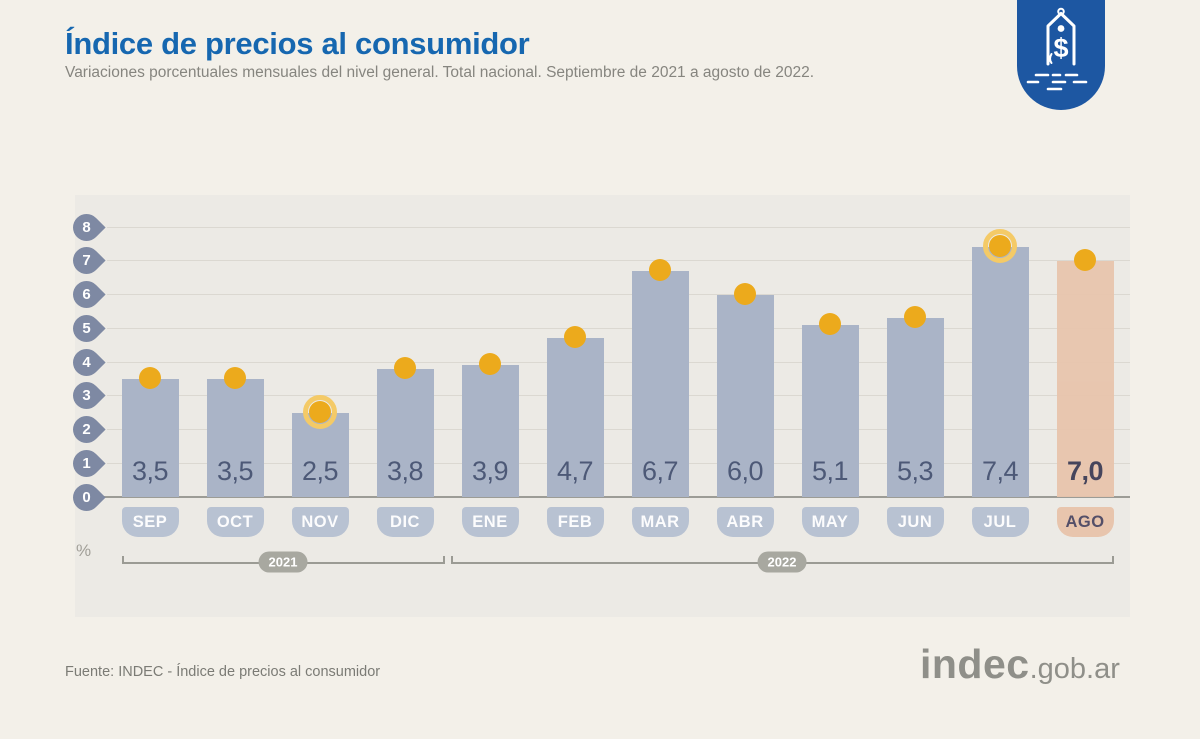 The image size is (1200, 739). I want to click on y-axis-tick-6: 6, so click(86, 294).